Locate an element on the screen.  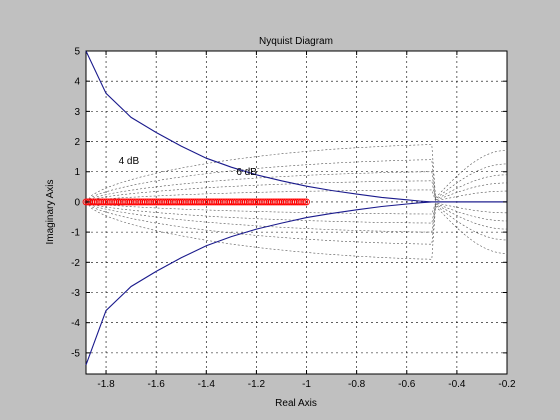
db-grid-label: 4 dB is located at coordinates (129, 161).